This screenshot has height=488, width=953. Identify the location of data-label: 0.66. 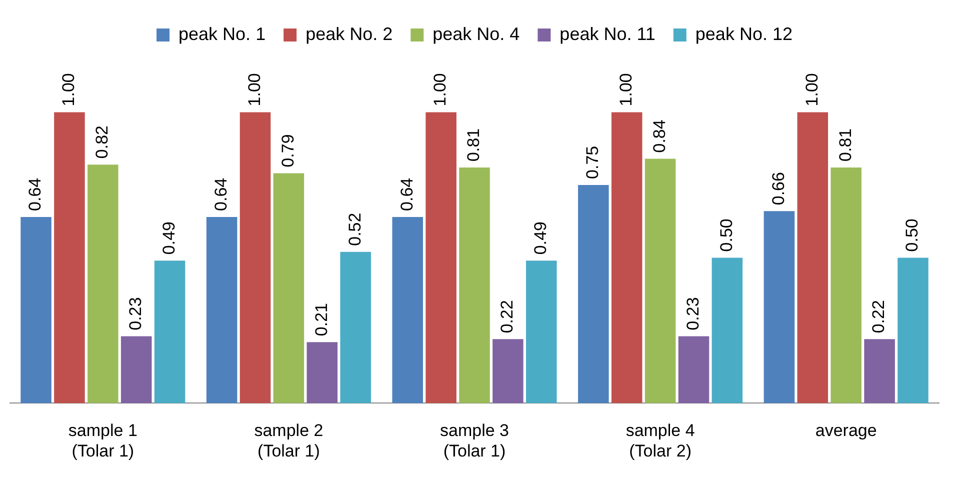
(778, 189).